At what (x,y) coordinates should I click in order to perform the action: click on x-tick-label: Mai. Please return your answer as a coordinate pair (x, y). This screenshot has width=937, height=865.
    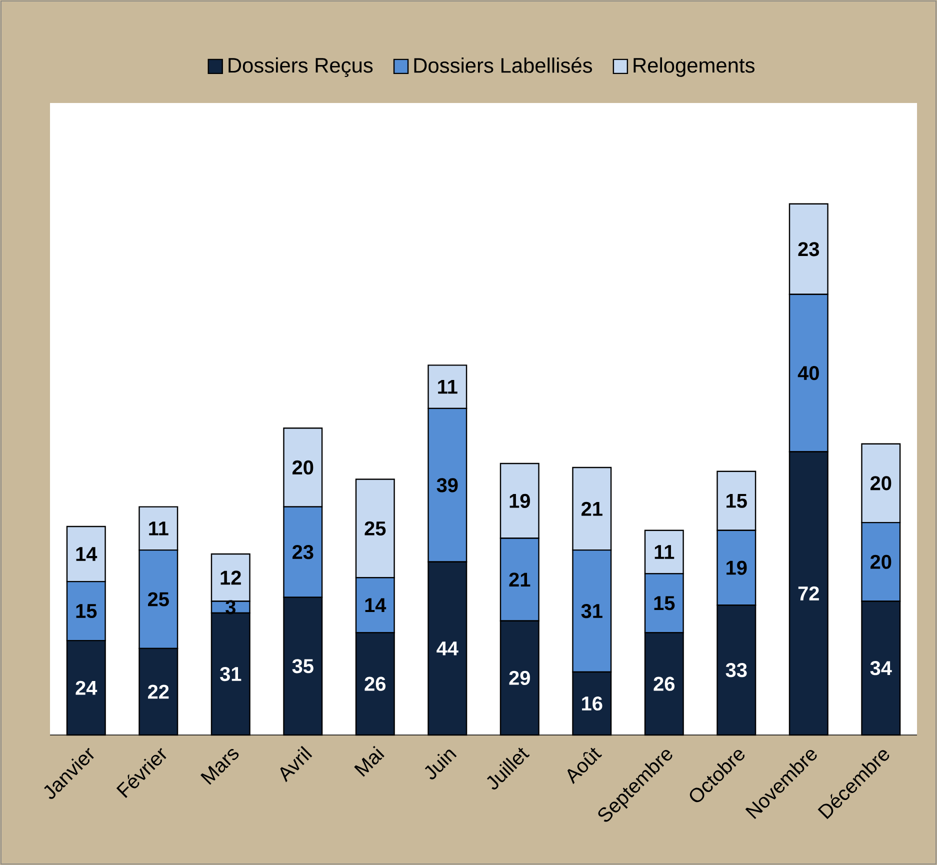
    Looking at the image, I should click on (369, 761).